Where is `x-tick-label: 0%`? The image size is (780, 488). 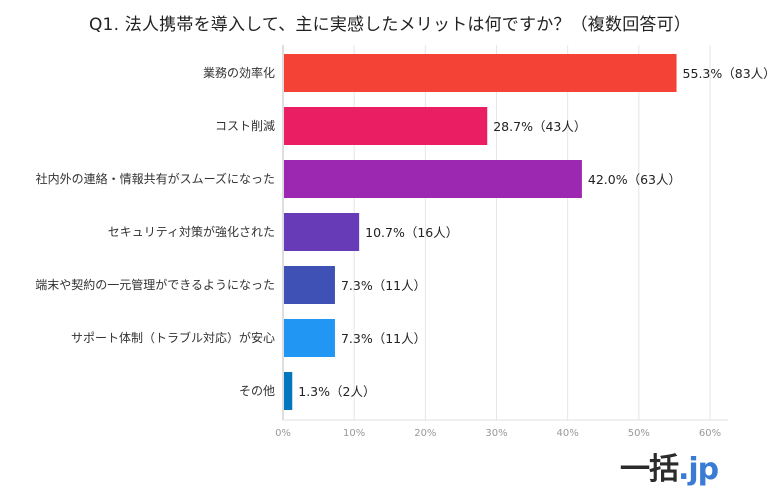
x-tick-label: 0% is located at coordinates (283, 433).